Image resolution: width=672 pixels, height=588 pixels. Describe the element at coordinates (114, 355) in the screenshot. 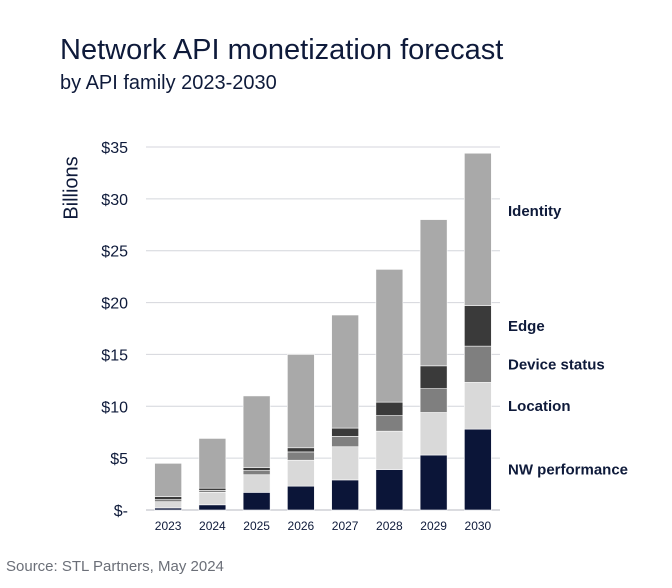

I see `y-tick-label: $15` at that location.